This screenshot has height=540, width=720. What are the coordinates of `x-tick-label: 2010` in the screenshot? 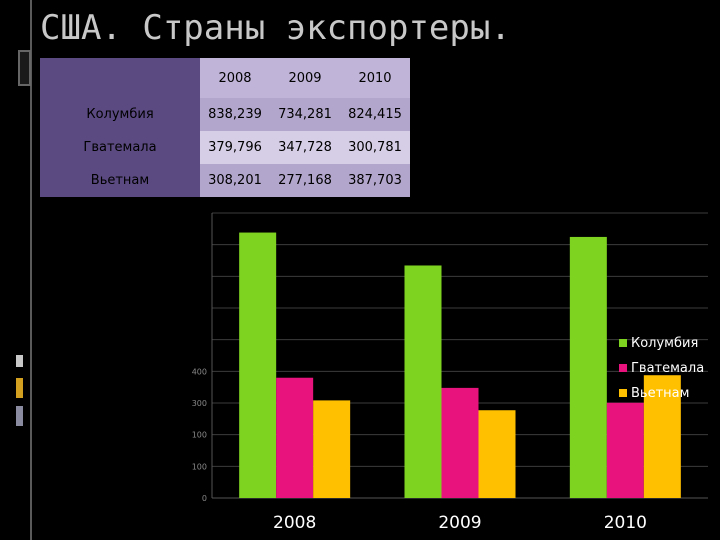 It's located at (625, 523).